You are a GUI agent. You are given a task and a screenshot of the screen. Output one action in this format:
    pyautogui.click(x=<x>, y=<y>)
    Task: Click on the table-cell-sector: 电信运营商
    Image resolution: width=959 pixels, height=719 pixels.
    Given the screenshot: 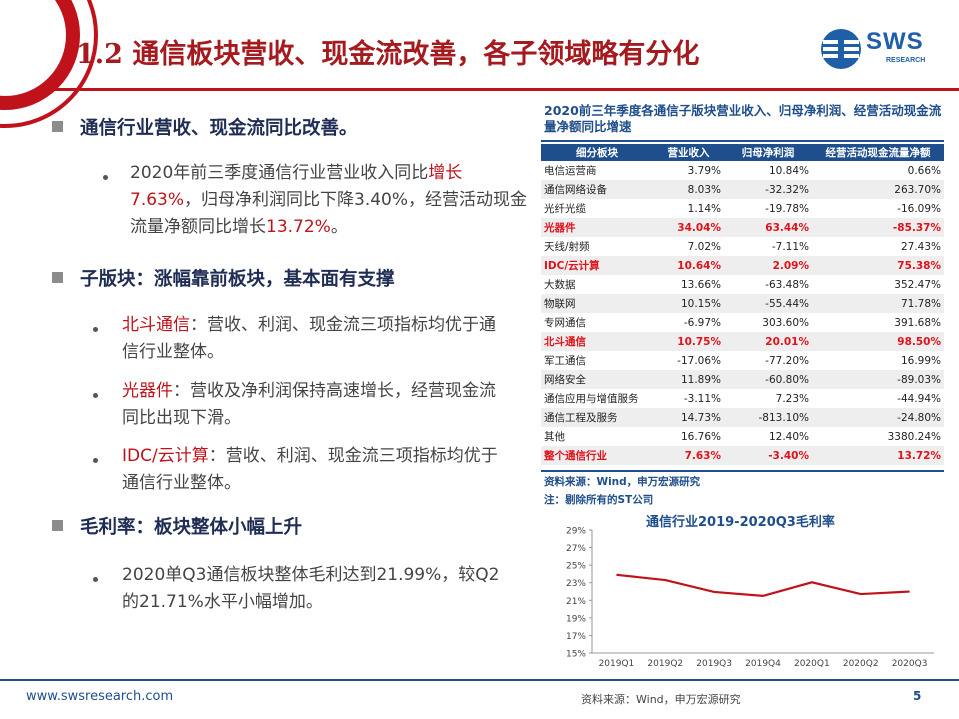 What is the action you would take?
    pyautogui.click(x=570, y=171)
    